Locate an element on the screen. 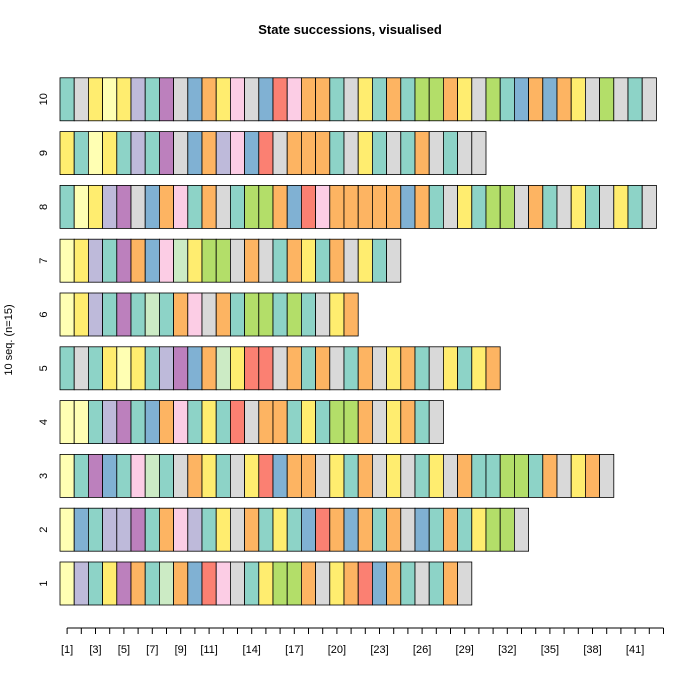 This screenshot has height=700, width=700. y-tick-label: 9 is located at coordinates (44, 153).